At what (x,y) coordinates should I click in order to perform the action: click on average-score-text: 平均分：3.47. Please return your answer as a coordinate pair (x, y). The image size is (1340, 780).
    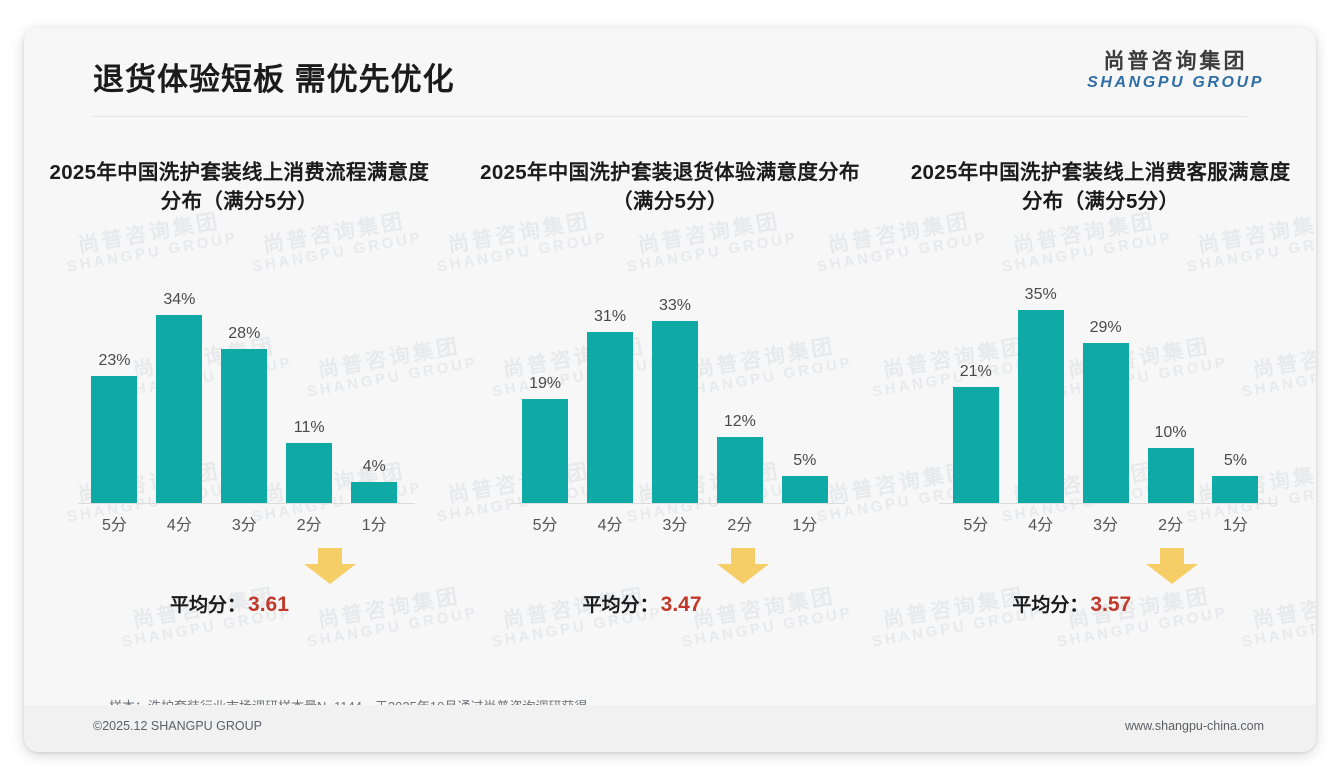
    Looking at the image, I should click on (642, 603).